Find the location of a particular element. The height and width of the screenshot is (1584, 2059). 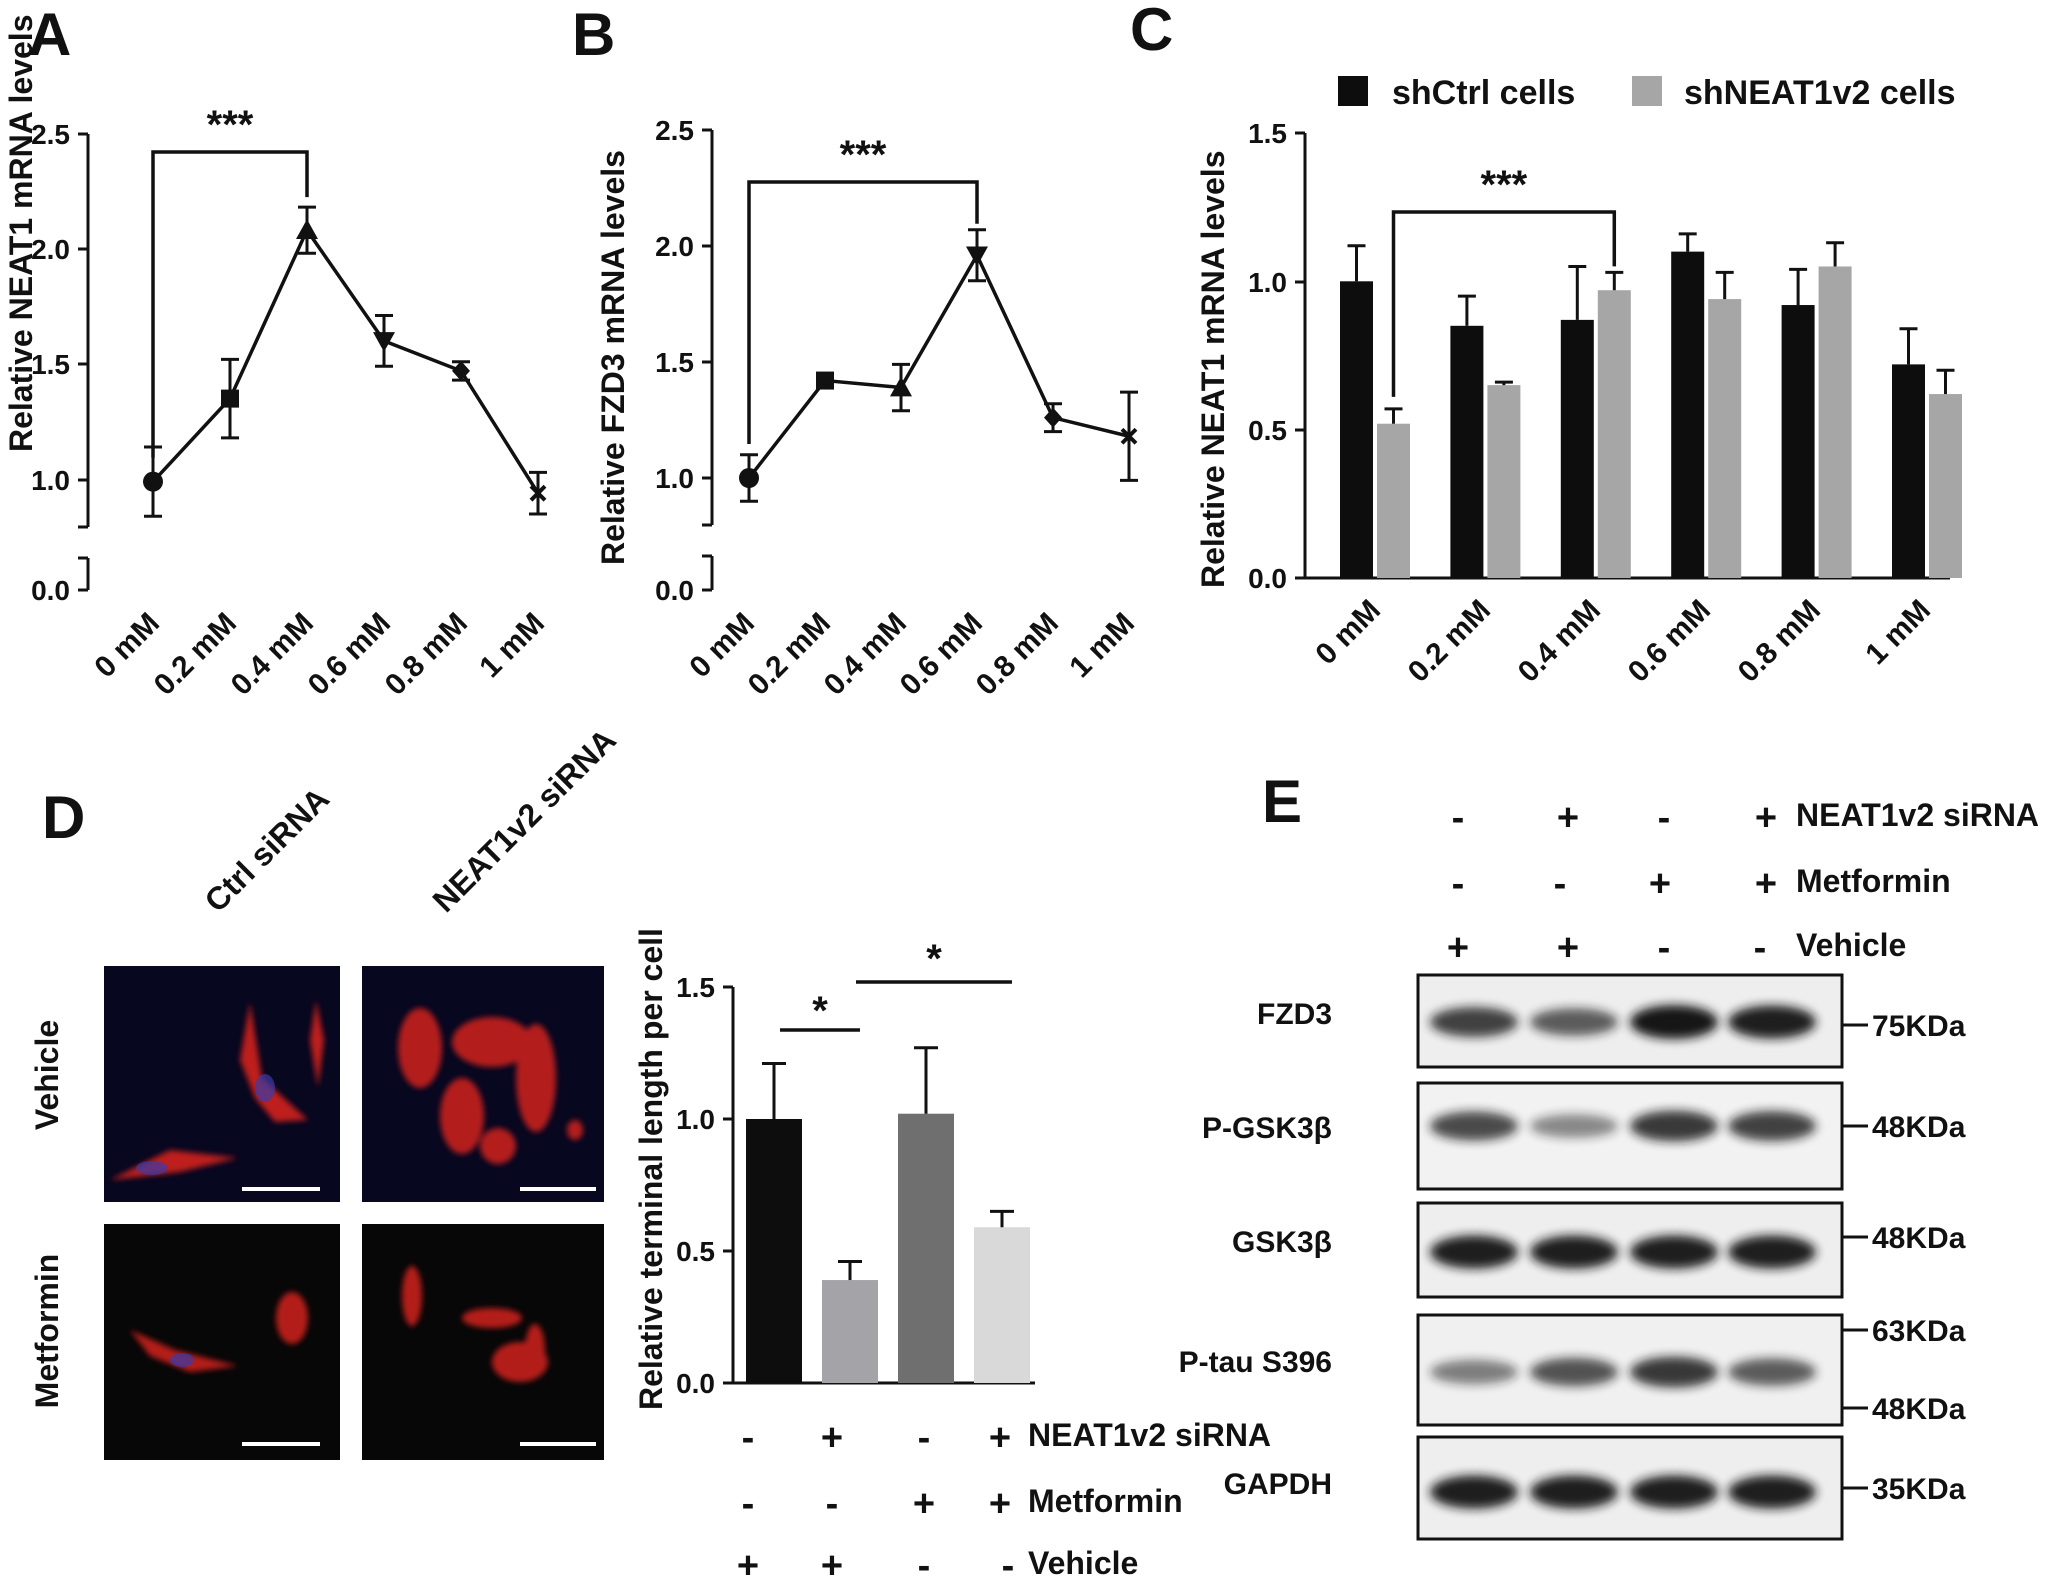

mw-marker: 75KDa is located at coordinates (1919, 1026).